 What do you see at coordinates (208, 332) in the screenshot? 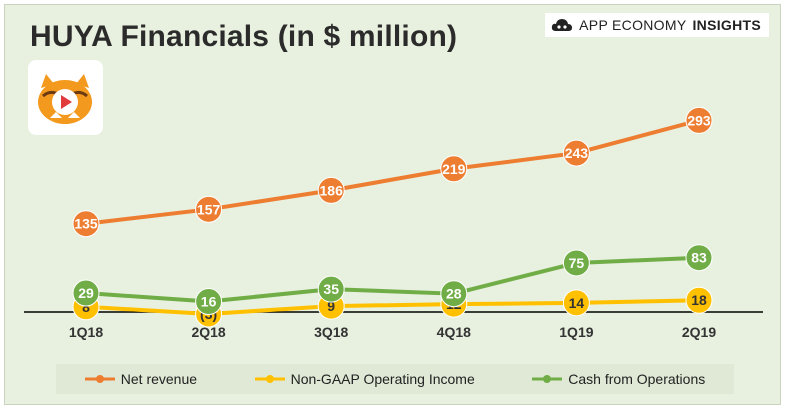
I see `x-tick-label-2q18: 2Q18` at bounding box center [208, 332].